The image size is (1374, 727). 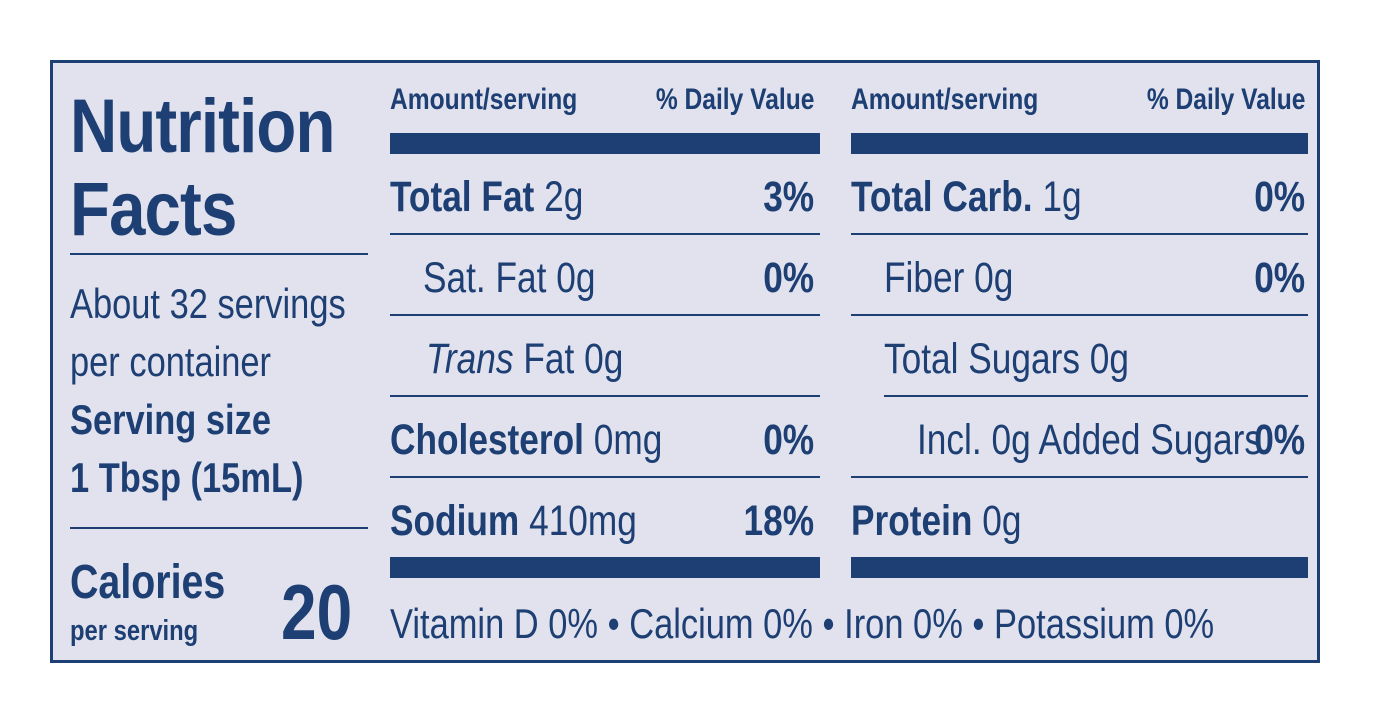 What do you see at coordinates (1062, 197) in the screenshot?
I see `nutrient-amount: 1g` at bounding box center [1062, 197].